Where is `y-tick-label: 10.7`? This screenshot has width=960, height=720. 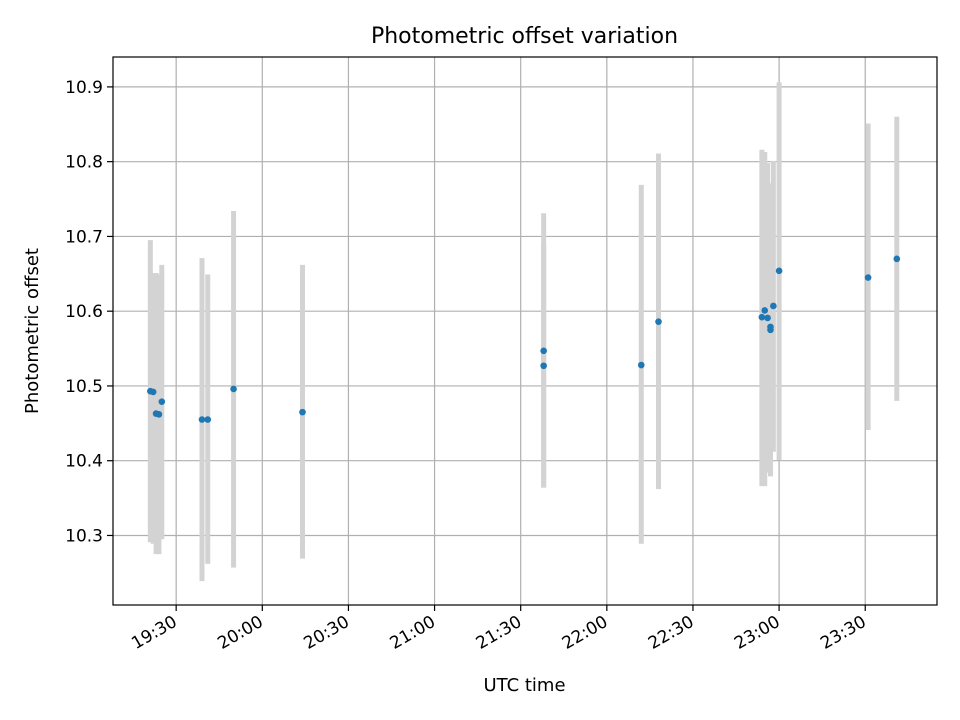
y-tick-label: 10.7 is located at coordinates (84, 237).